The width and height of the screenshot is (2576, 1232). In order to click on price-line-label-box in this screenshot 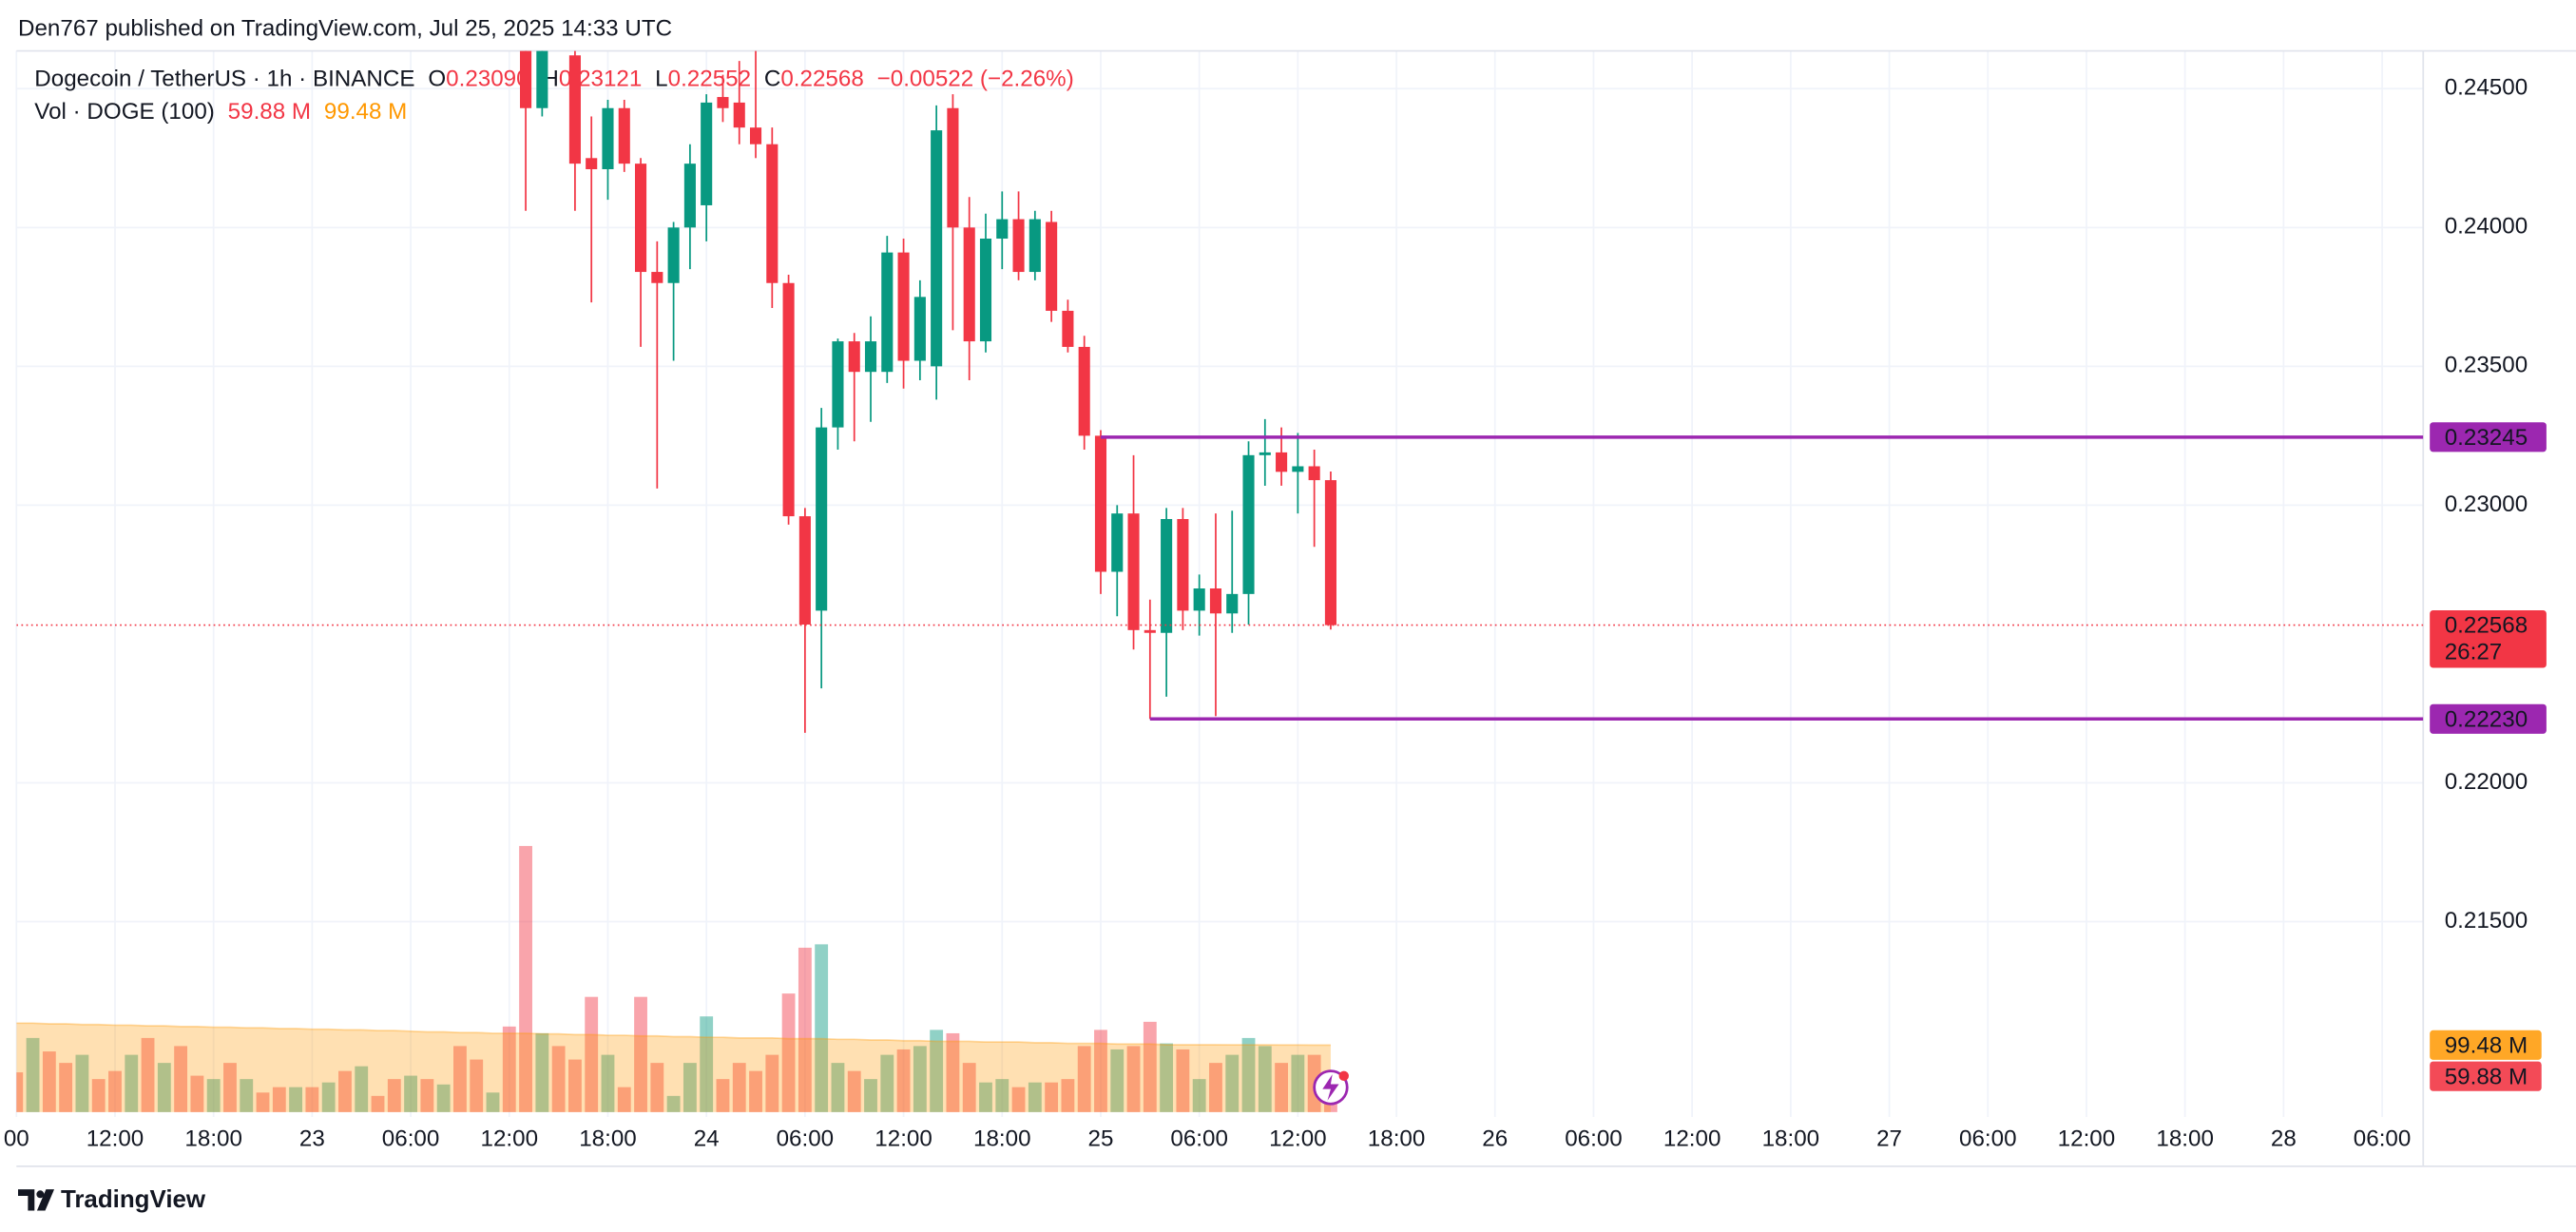, I will do `click(2488, 718)`.